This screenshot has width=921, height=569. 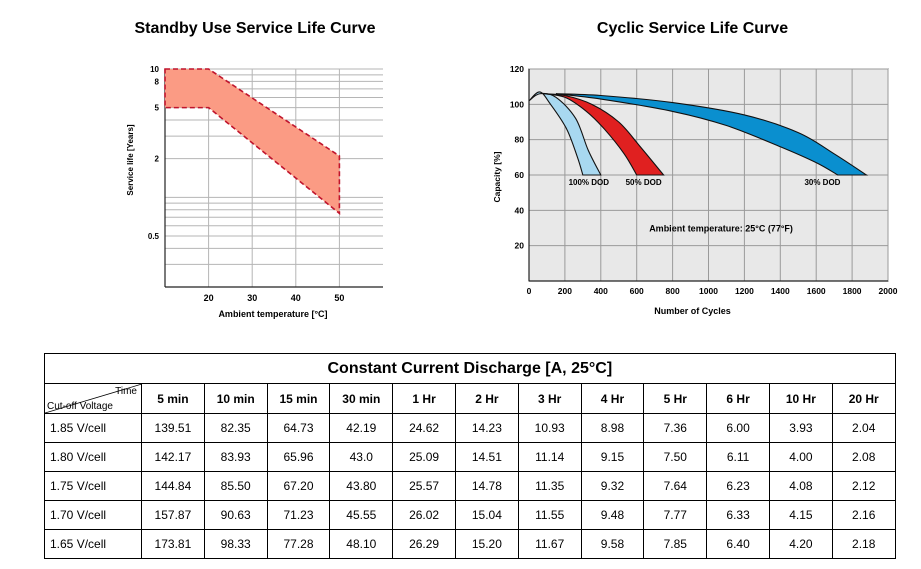 What do you see at coordinates (173, 515) in the screenshot?
I see `table-cell: 157.87` at bounding box center [173, 515].